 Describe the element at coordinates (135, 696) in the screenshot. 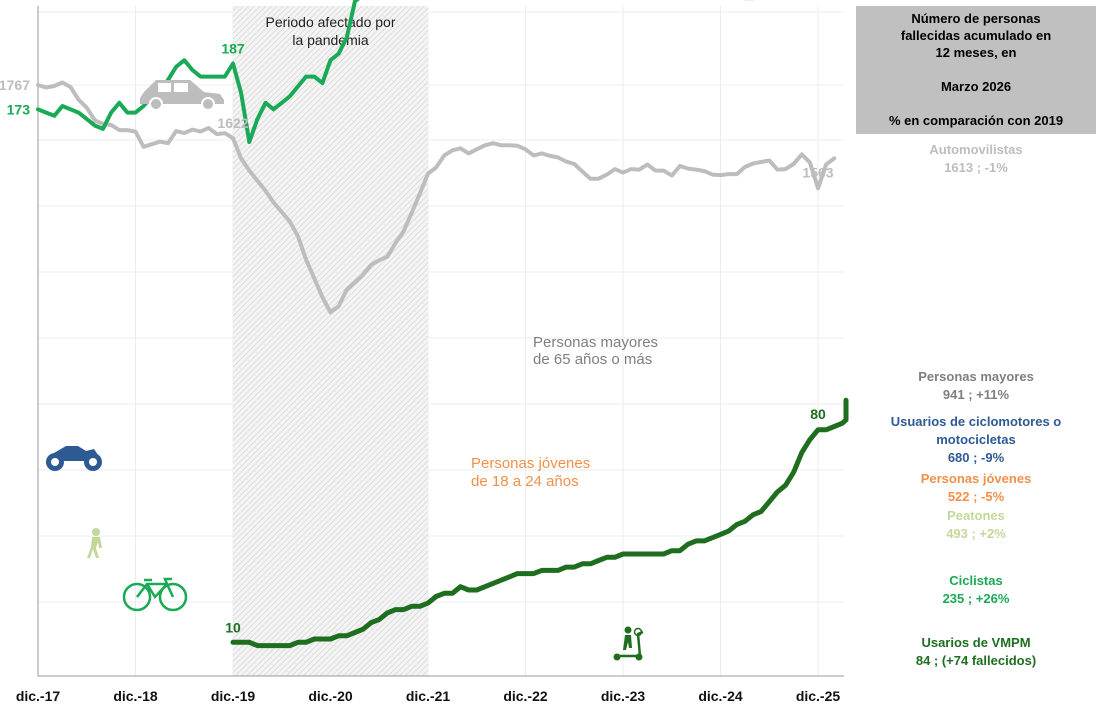

I see `x-tick-label: dic.-18` at that location.